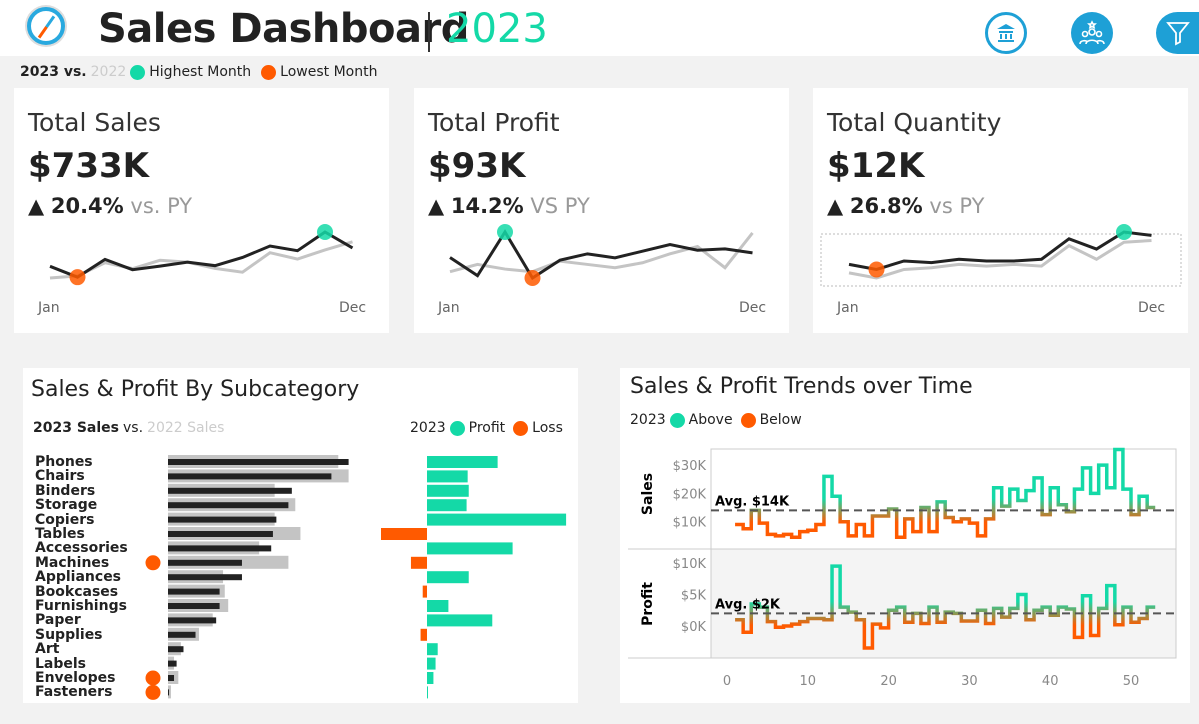  Describe the element at coordinates (945, 607) in the screenshot. I see `profit-step-line` at that location.